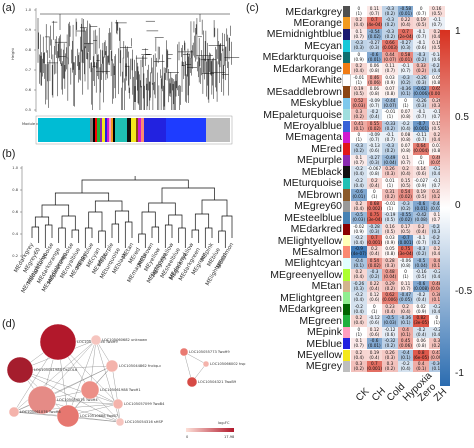  What do you see at coordinates (358, 215) in the screenshot?
I see `cell-correlation: -0.5` at bounding box center [358, 215].